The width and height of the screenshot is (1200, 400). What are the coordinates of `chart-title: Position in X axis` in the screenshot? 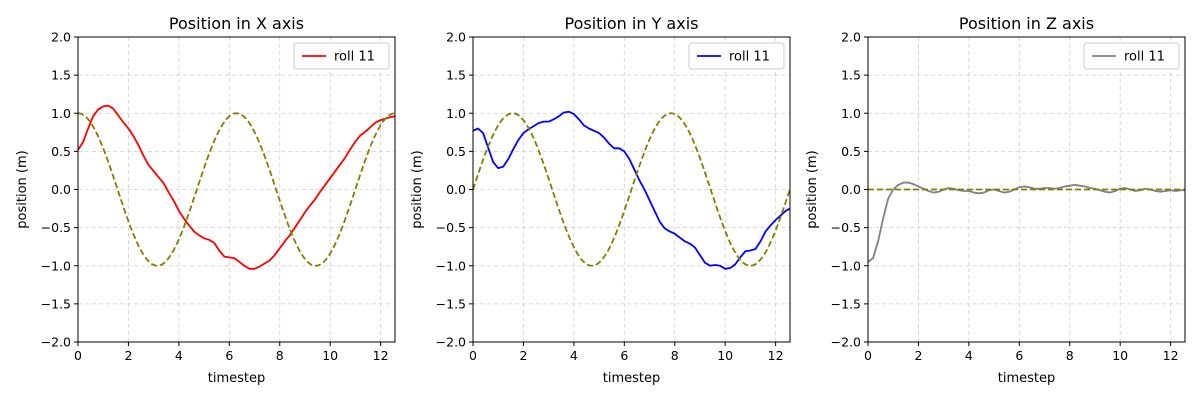 It's located at (236, 23).